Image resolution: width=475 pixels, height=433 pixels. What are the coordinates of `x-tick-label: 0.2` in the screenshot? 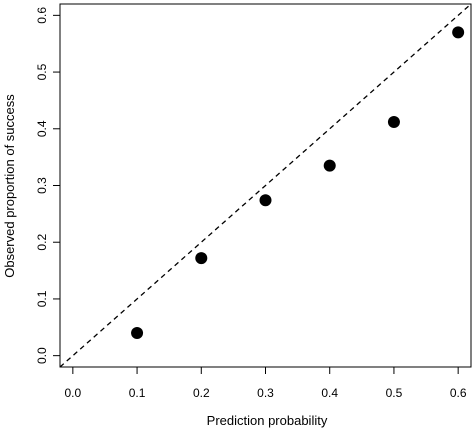 It's located at (201, 393).